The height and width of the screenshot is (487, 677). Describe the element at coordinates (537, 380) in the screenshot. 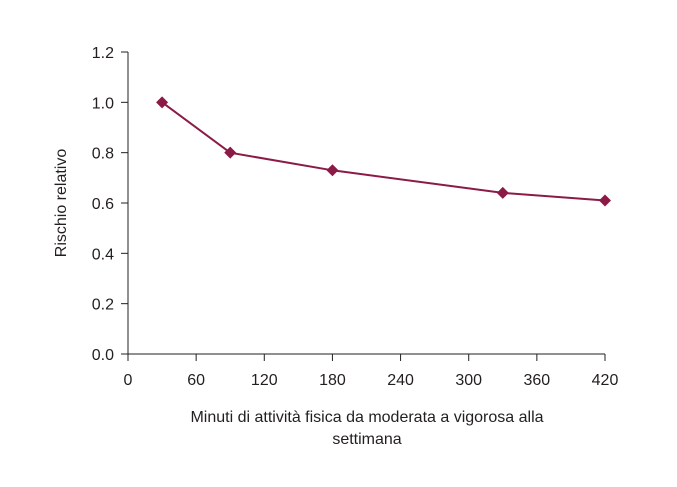

I see `x-tick-label: 360` at that location.